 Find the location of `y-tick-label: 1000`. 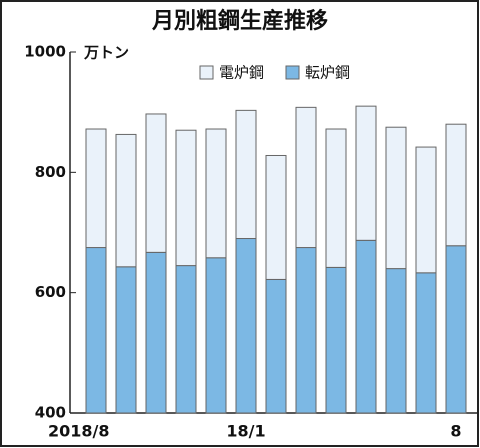

y-tick-label: 1000 is located at coordinates (45, 52).